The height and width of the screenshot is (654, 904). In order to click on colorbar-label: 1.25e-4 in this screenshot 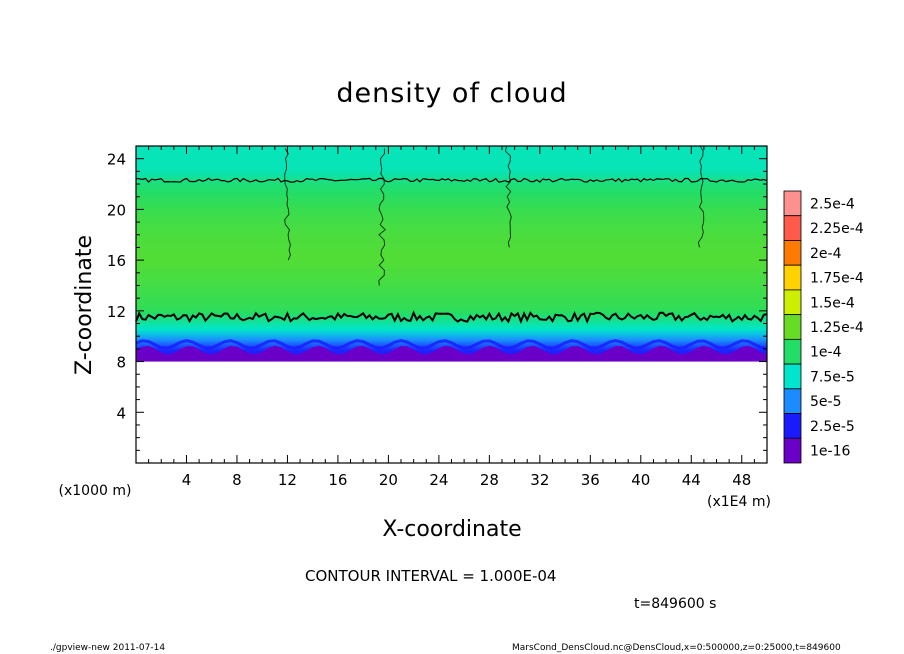, I will do `click(837, 328)`.